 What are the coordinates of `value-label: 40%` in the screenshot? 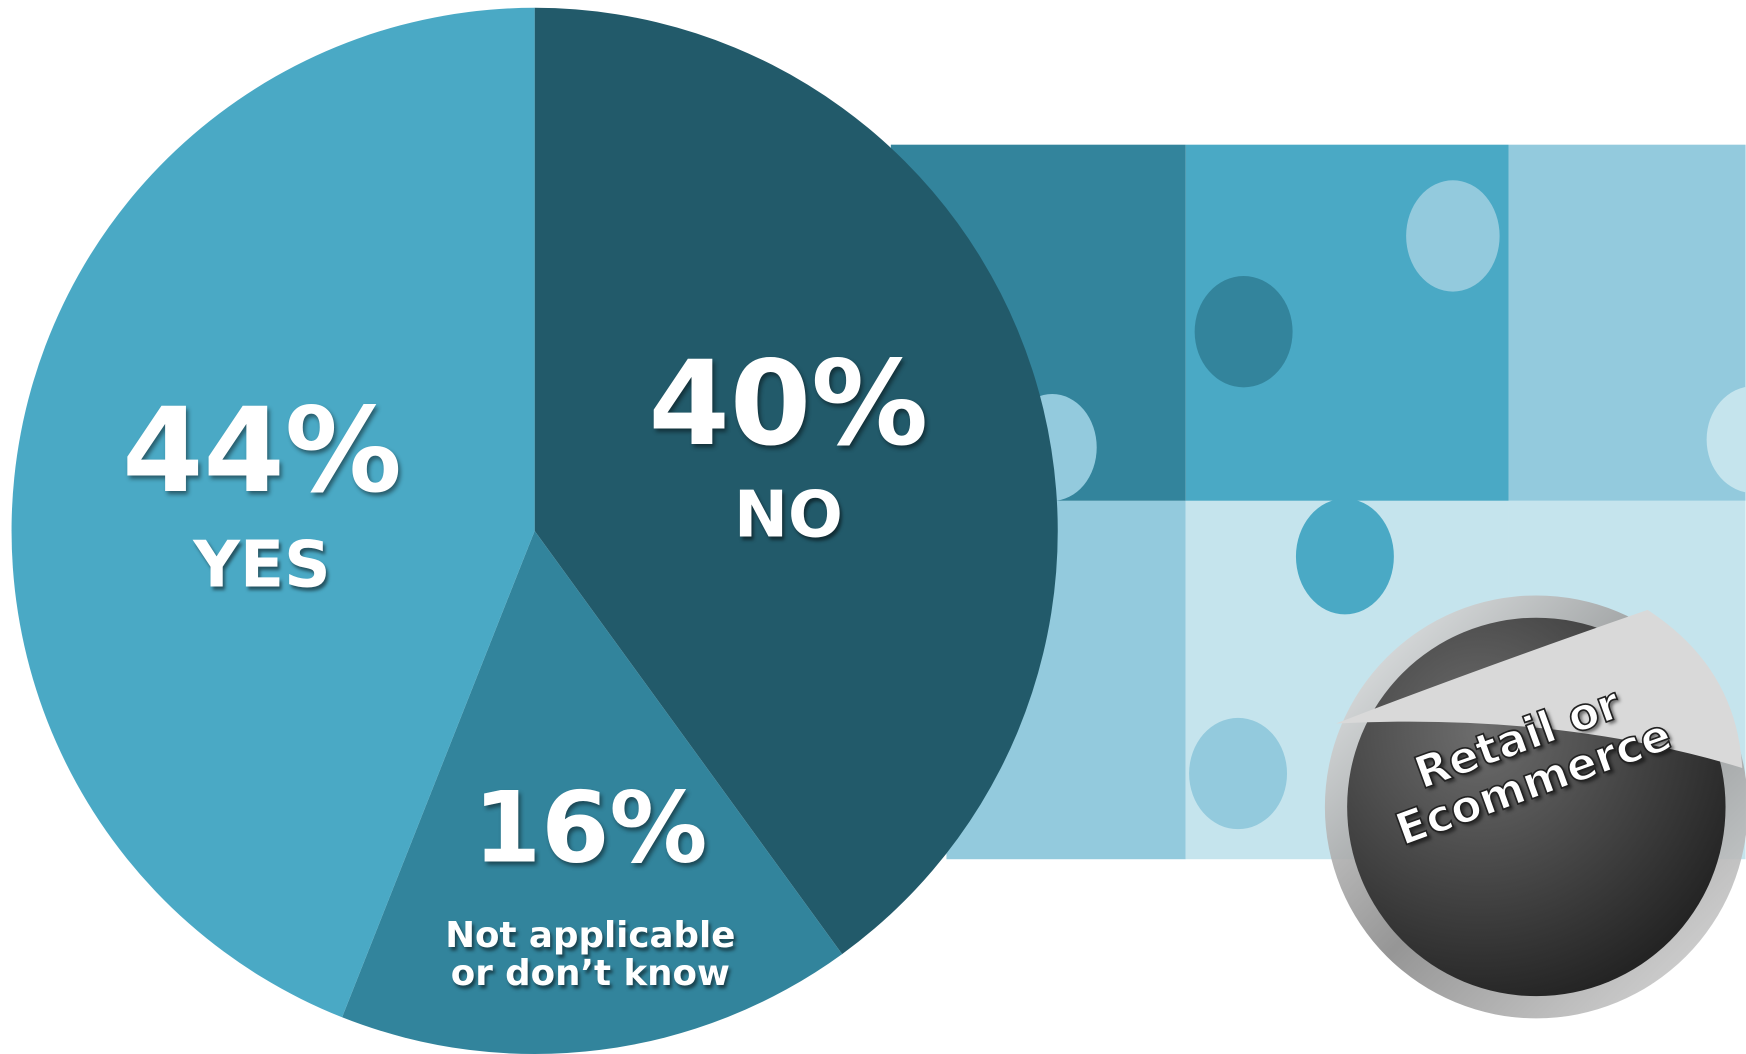 It's located at (789, 404).